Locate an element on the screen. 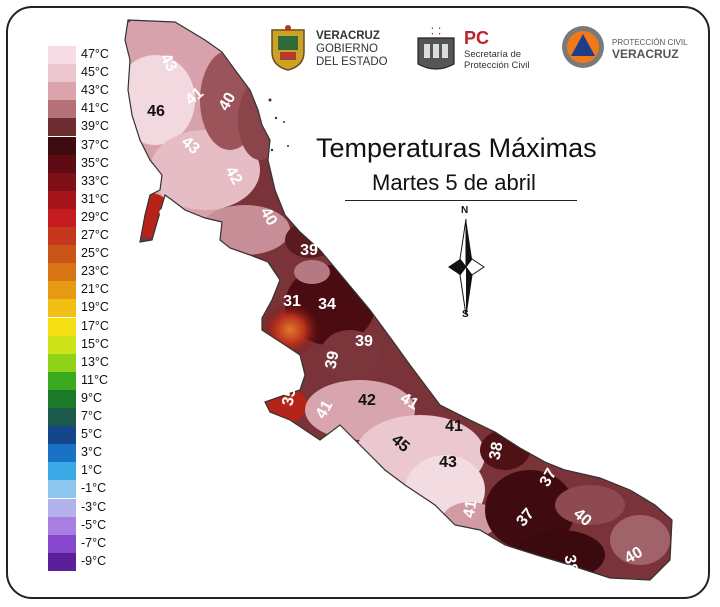  legend-row: 11°C is located at coordinates (88, 380).